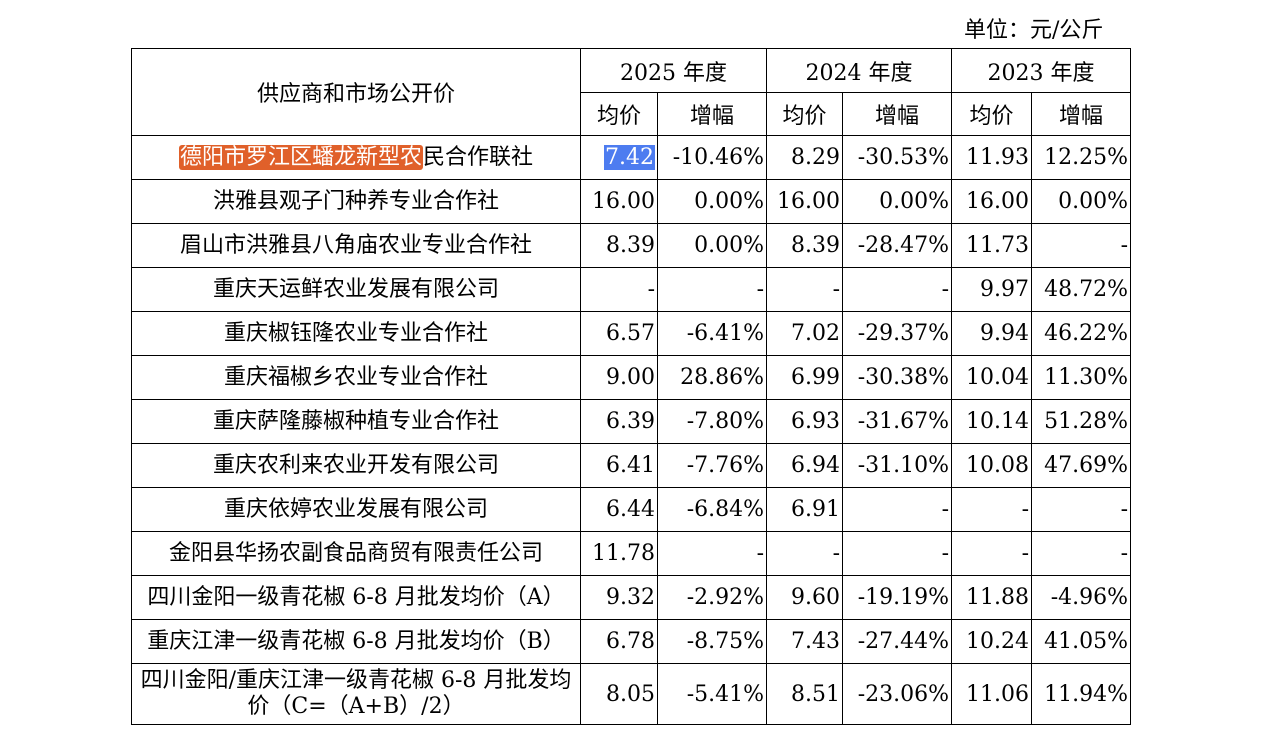 The width and height of the screenshot is (1280, 746). I want to click on supplier-name-cell: 德阳市罗江区蟠龙新型农民合作联社, so click(356, 157).